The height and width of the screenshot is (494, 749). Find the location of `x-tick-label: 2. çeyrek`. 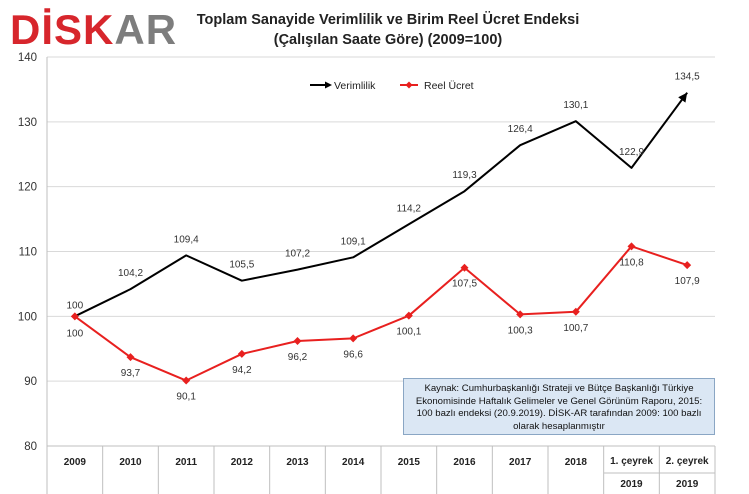

x-tick-label: 2. çeyrek is located at coordinates (687, 461).